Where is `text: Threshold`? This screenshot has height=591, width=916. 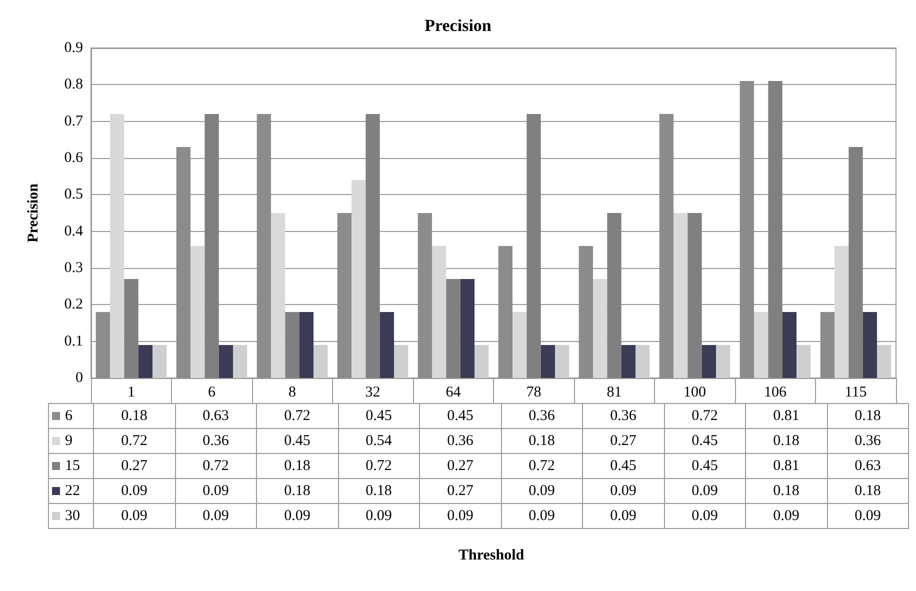
text: Threshold is located at coordinates (491, 556).